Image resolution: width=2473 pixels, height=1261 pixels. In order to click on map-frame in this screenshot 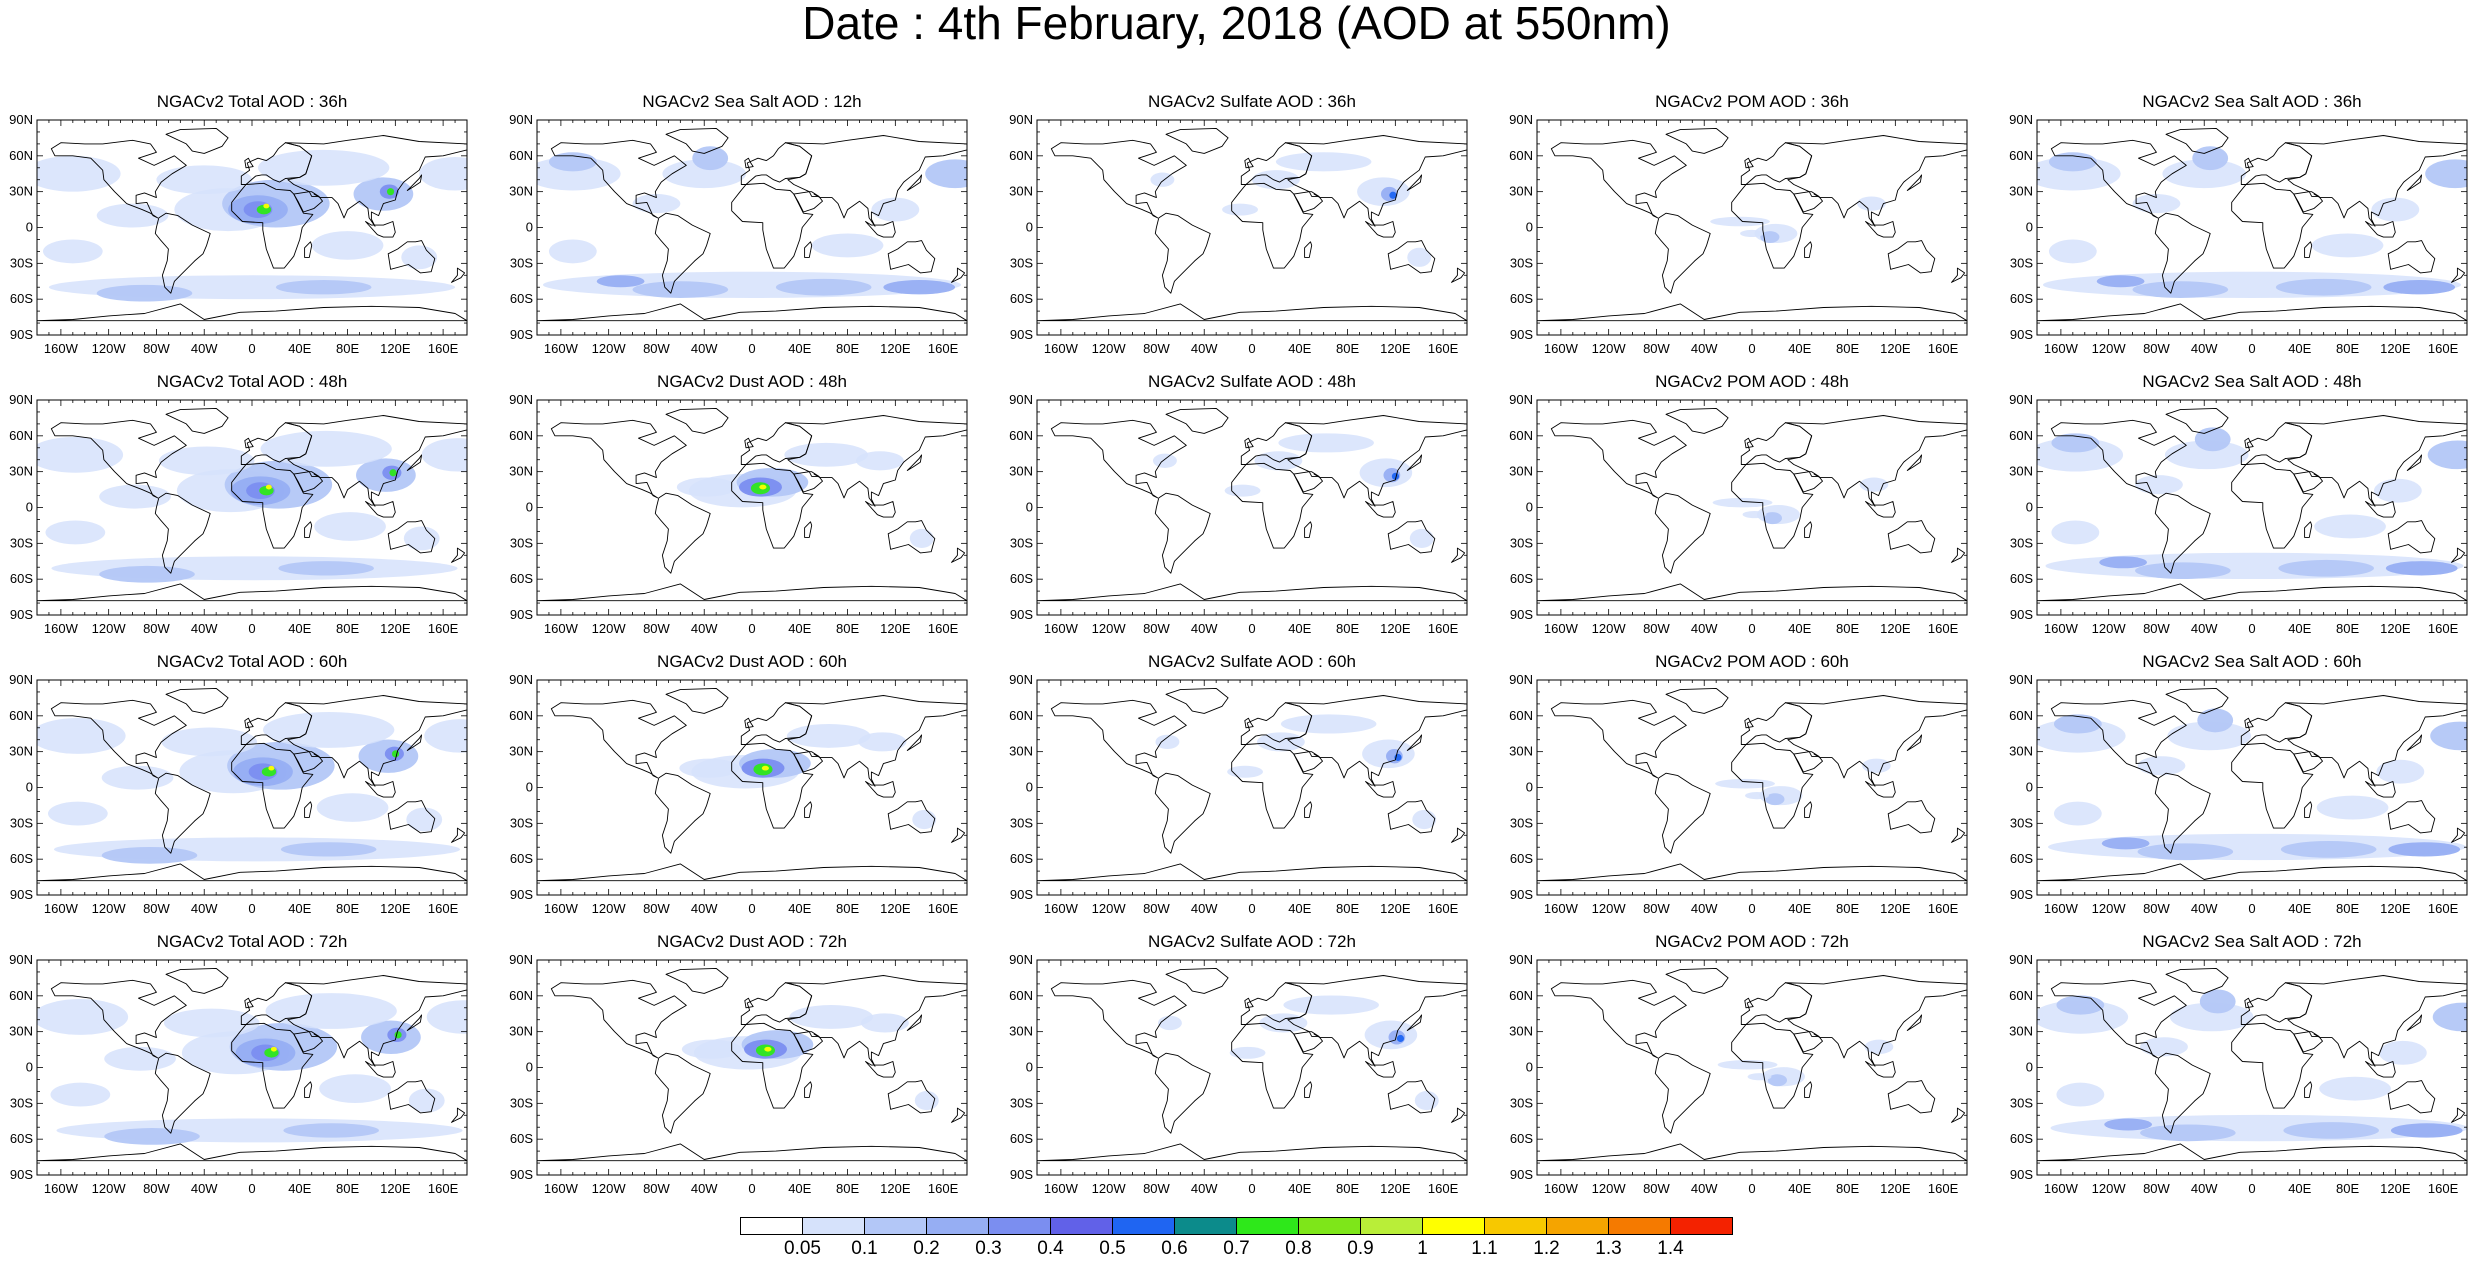, I will do `click(1752, 507)`.